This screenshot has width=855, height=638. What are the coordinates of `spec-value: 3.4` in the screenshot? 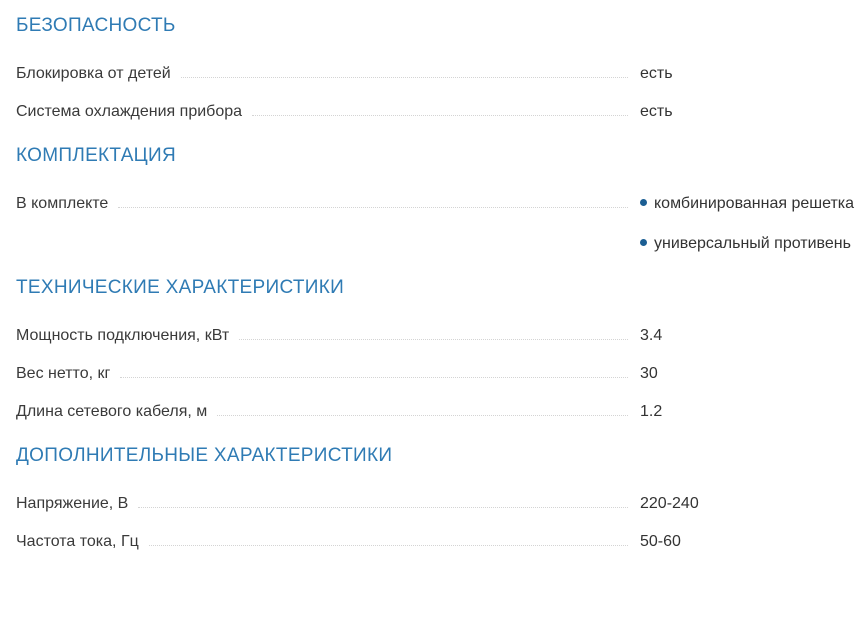 It's located at (651, 335).